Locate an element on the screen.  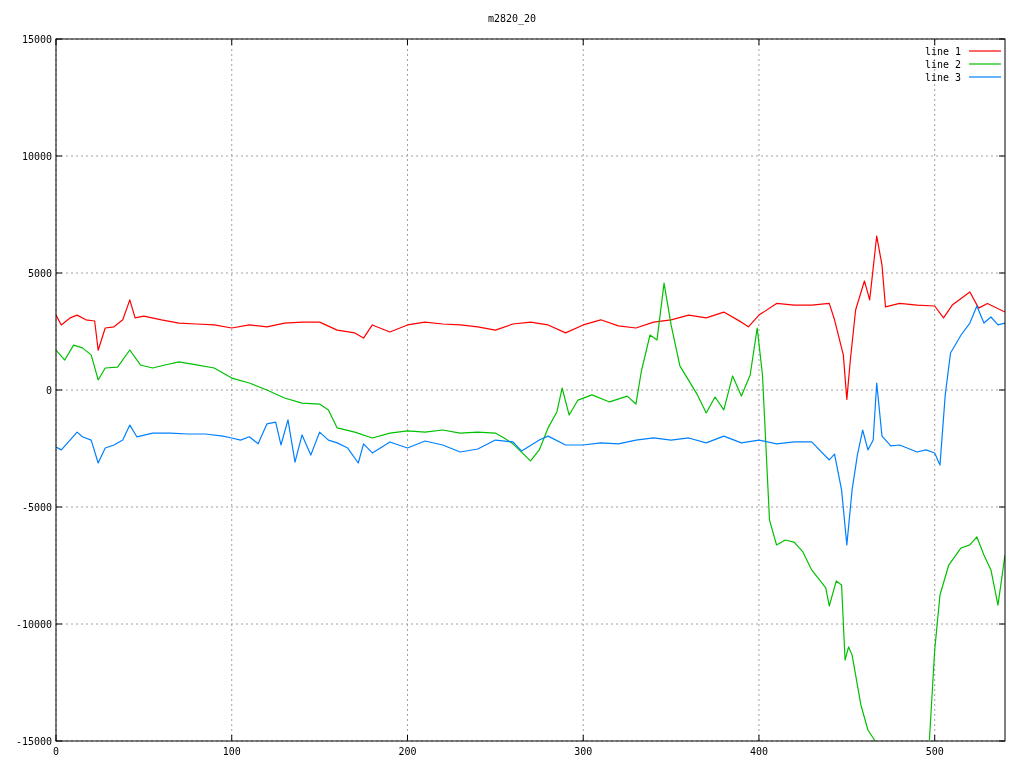
y-tick-label: 0 is located at coordinates (48, 390).